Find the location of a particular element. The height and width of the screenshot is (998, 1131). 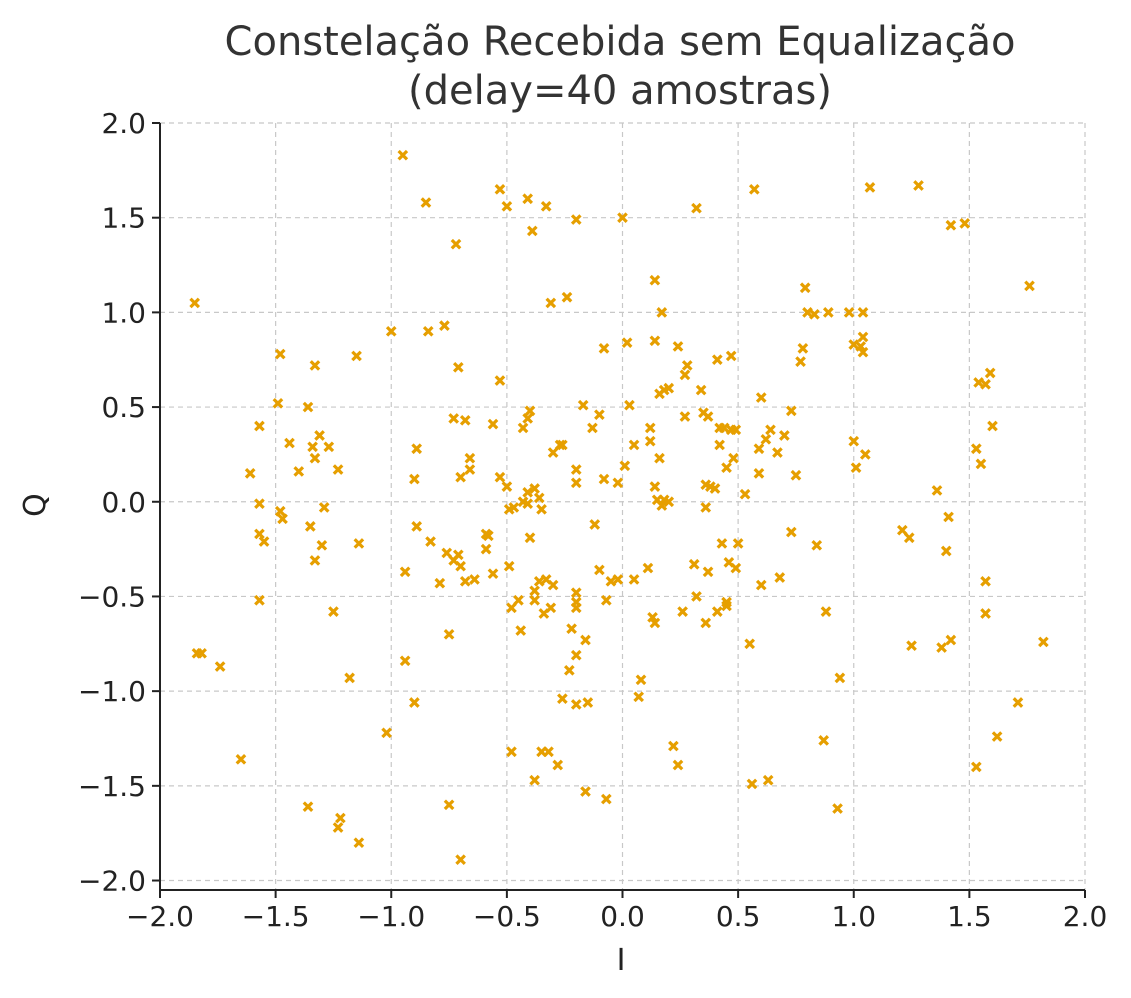

y-axis-label: Q is located at coordinates (35, 505).